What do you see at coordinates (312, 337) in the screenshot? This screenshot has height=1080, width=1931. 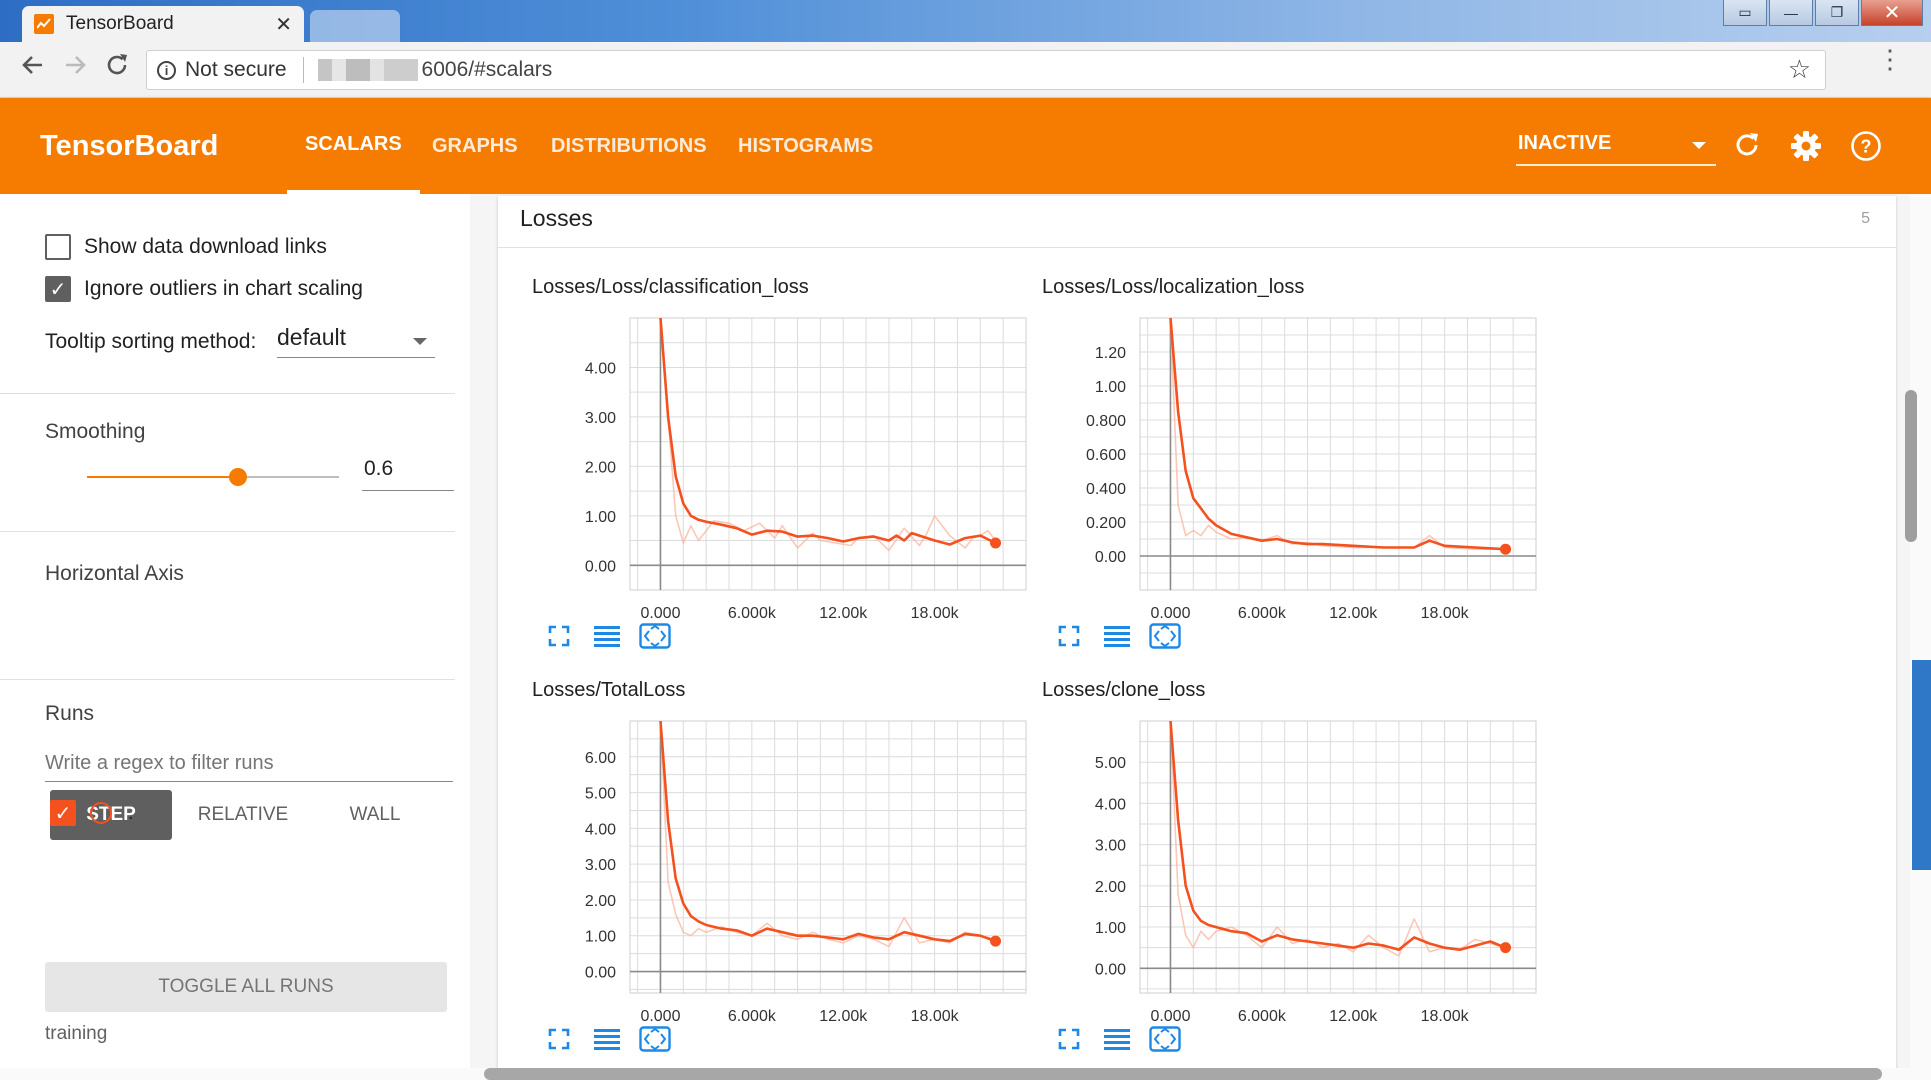 I see `tooltip-sort-value: default` at bounding box center [312, 337].